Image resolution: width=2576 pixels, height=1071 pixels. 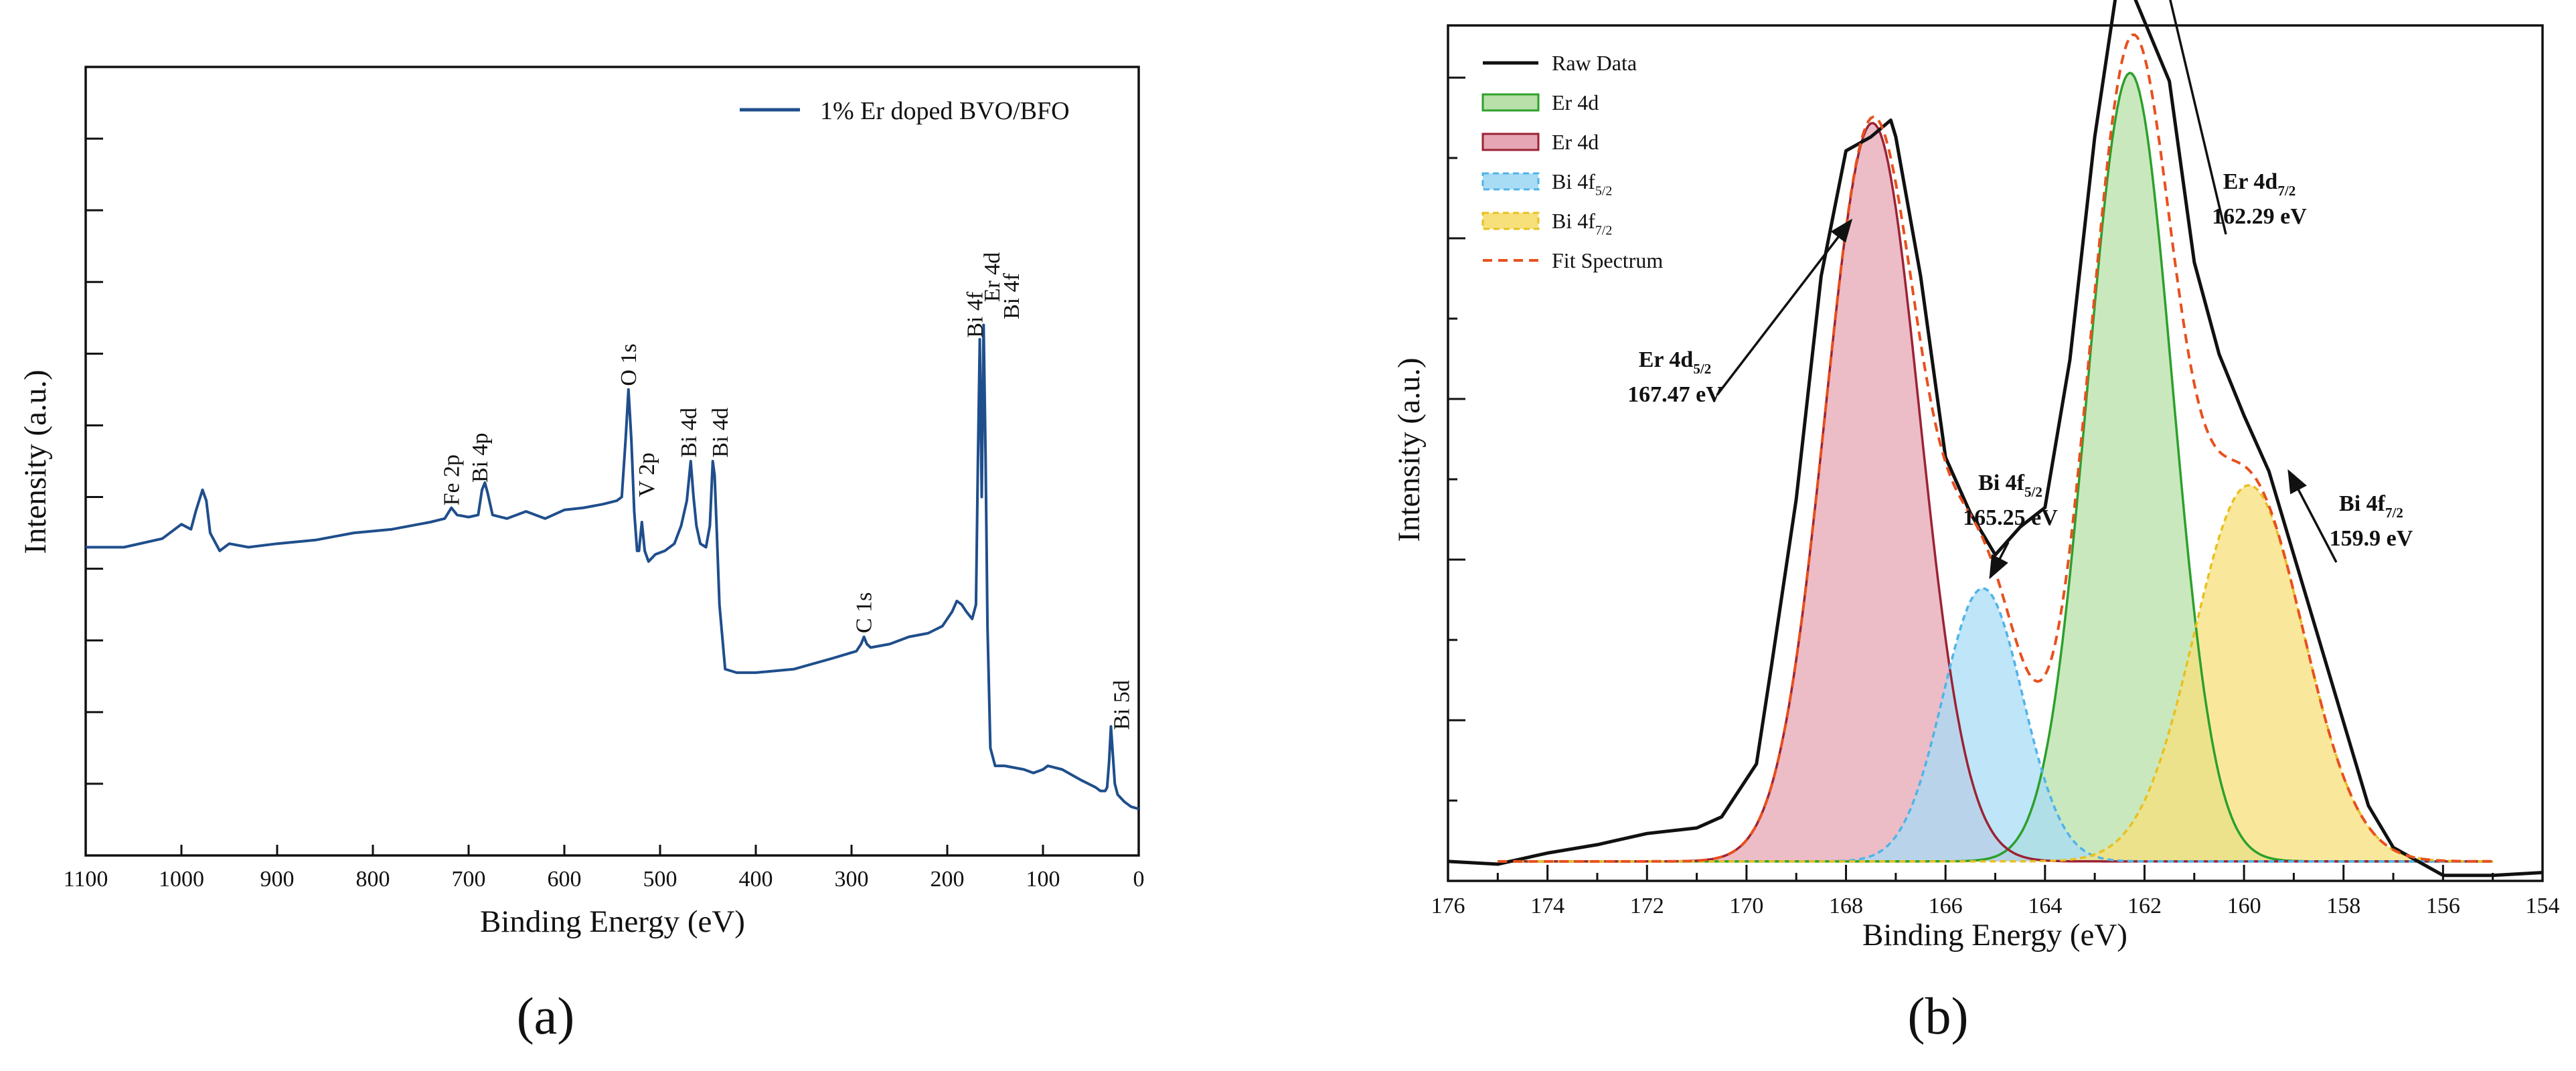 I want to click on panel-b-peak-name: Er 4d7/2, so click(x=2260, y=184).